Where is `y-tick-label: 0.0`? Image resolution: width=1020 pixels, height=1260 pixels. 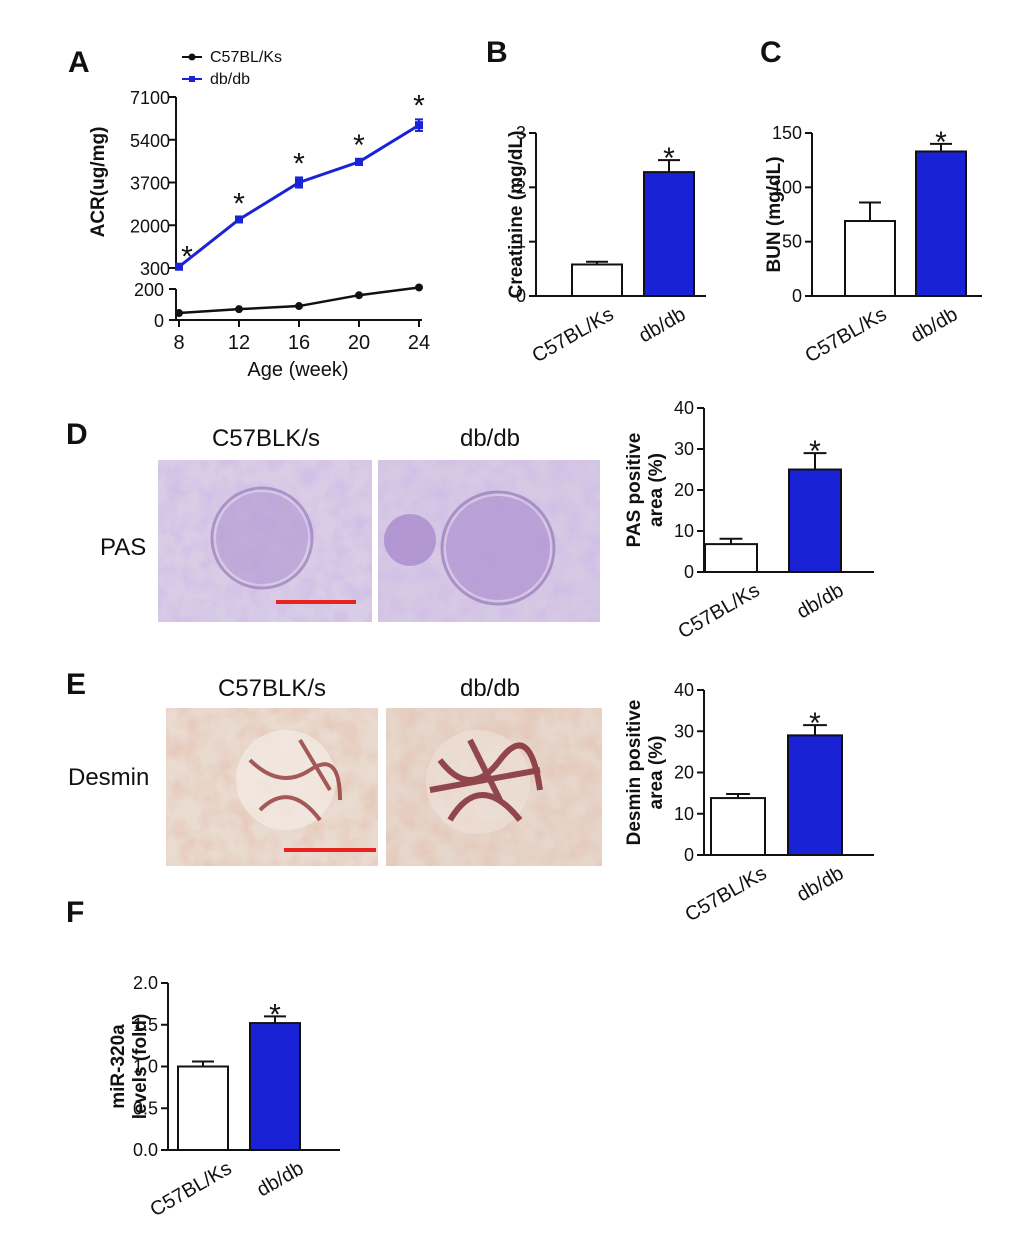 y-tick-label: 0.0 is located at coordinates (145, 1150).